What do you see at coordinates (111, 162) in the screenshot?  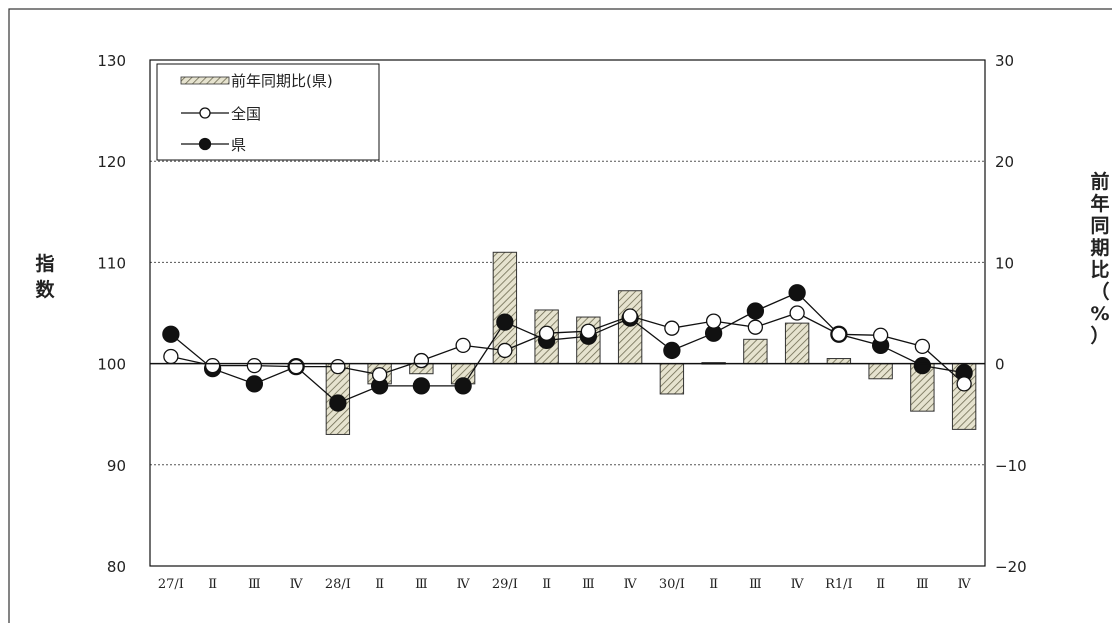 I see `left-tick-label: 120` at bounding box center [111, 162].